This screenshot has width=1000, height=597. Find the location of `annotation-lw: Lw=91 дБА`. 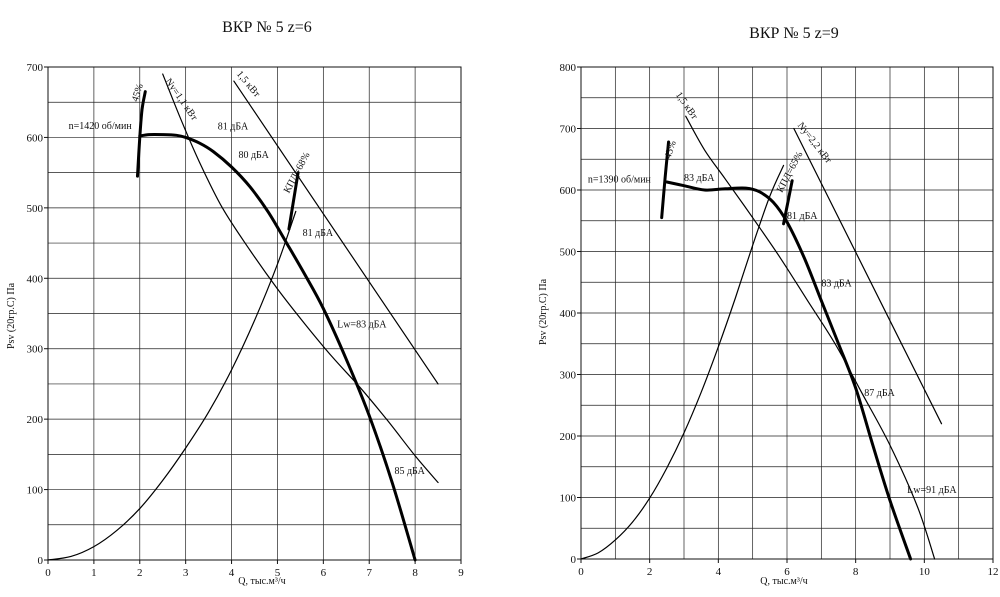

annotation-lw: Lw=91 дБА is located at coordinates (932, 490).